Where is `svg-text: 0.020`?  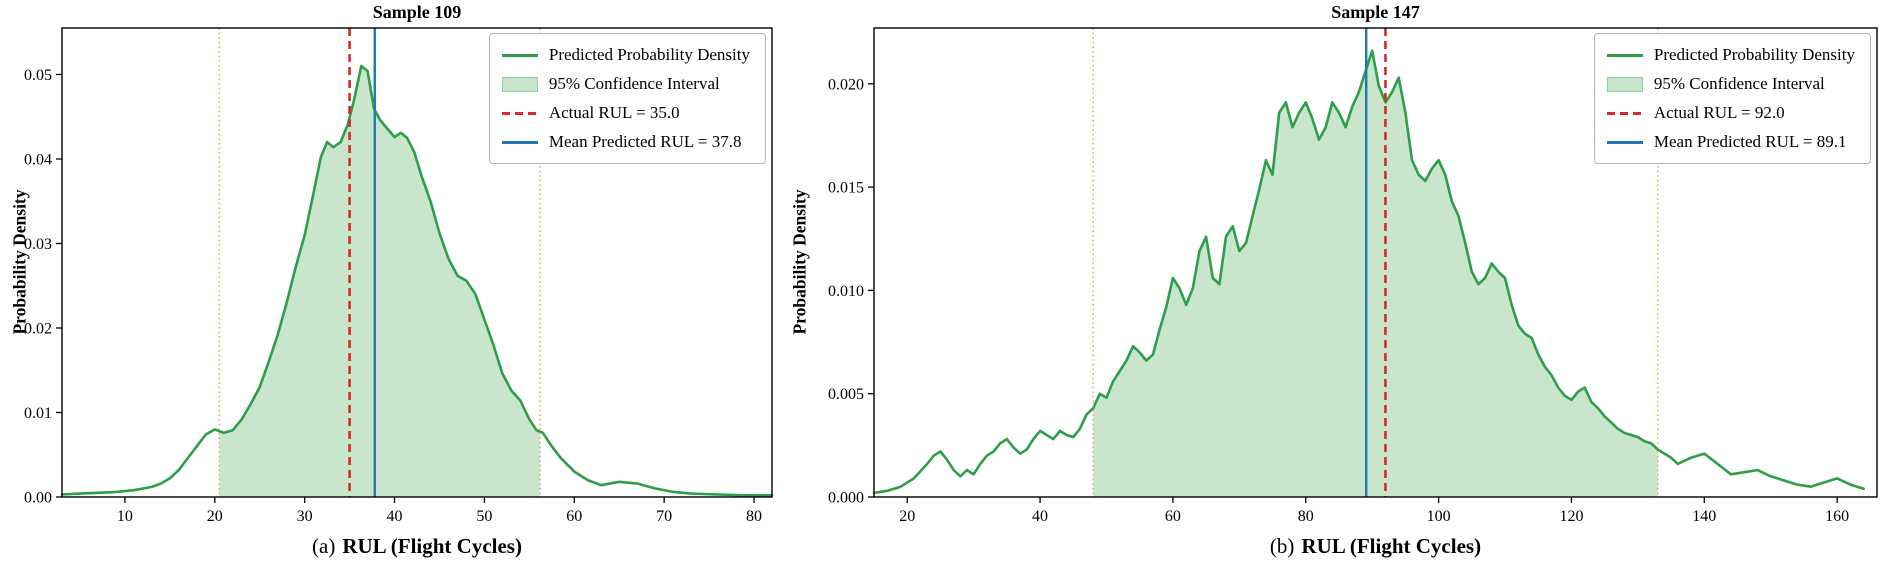
svg-text: 0.020 is located at coordinates (846, 84).